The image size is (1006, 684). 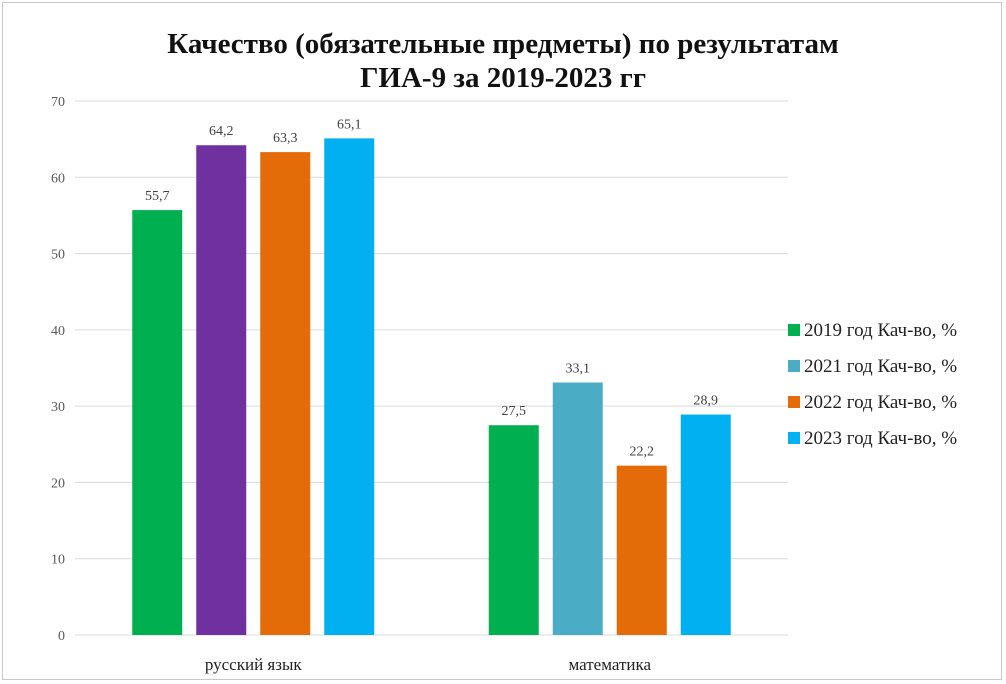 What do you see at coordinates (880, 366) in the screenshot?
I see `legend-label: 2021 год Кач-во, %` at bounding box center [880, 366].